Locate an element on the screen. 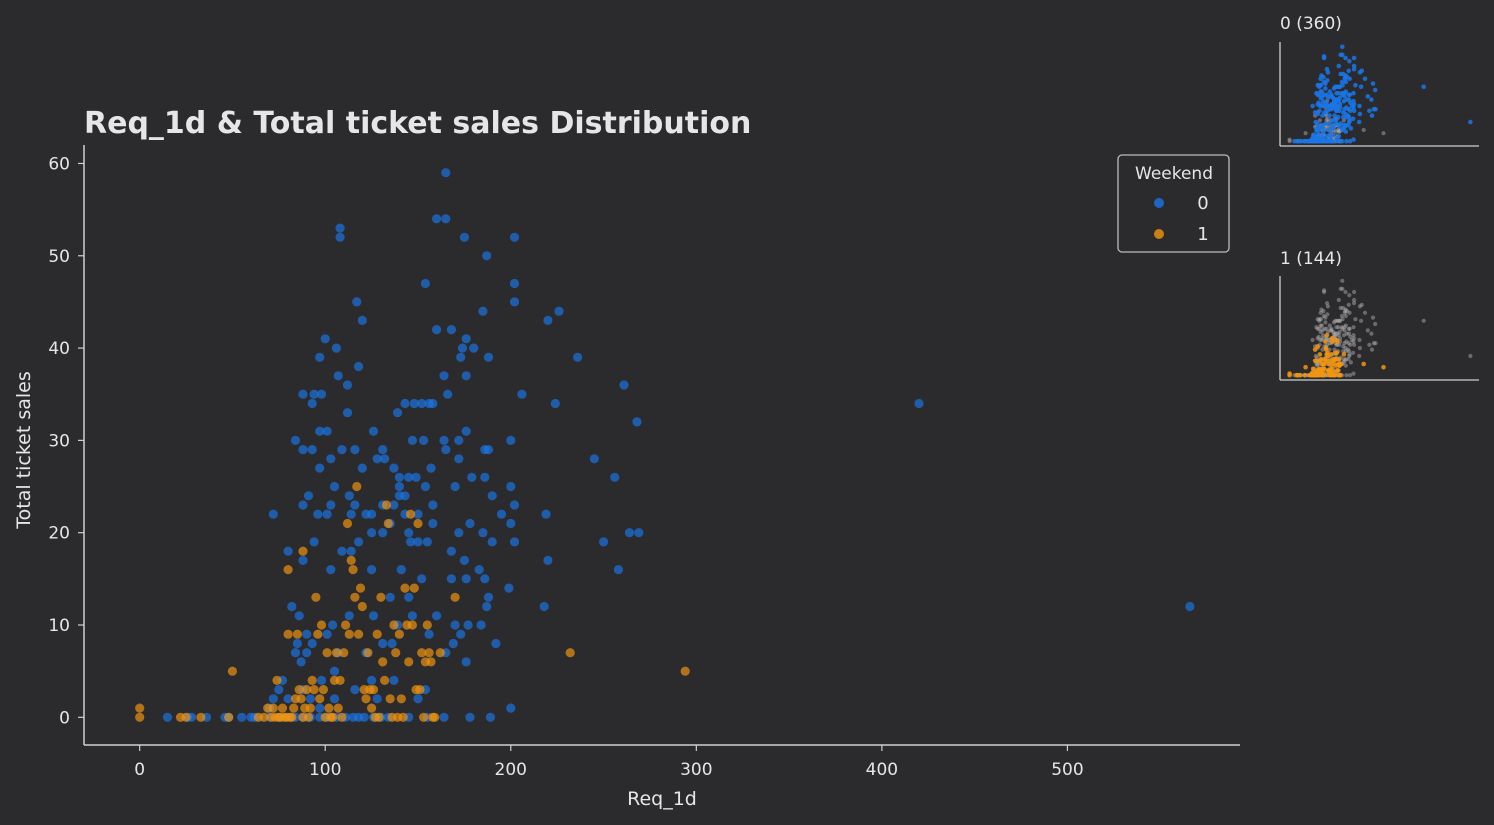 This screenshot has width=1494, height=825. x-axis-label: Req_1d is located at coordinates (662, 799).